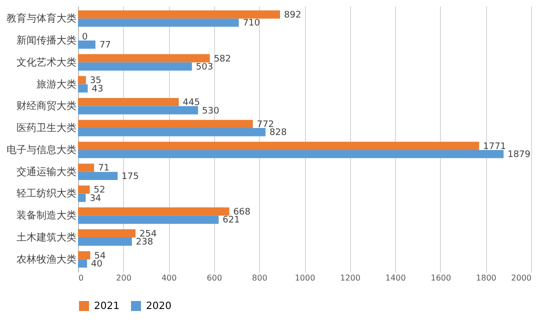 The height and width of the screenshot is (321, 553). Describe the element at coordinates (251, 23) in the screenshot. I see `data-label: 710` at that location.